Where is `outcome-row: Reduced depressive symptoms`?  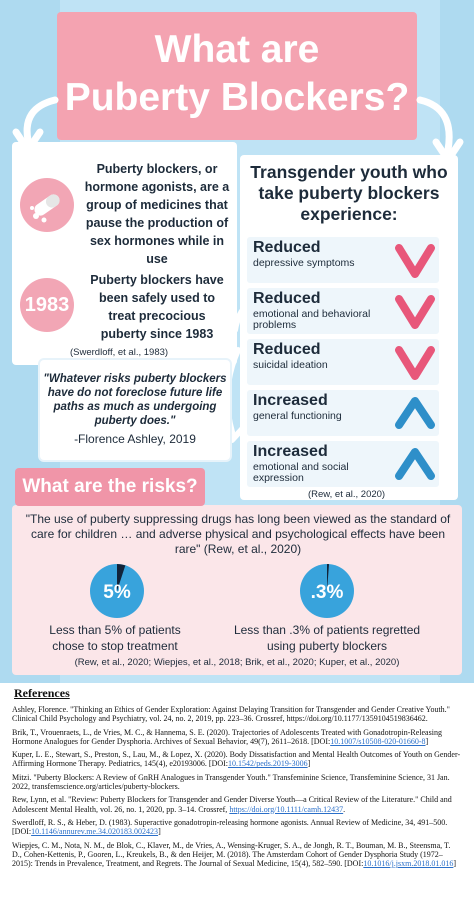 outcome-row: Reduced depressive symptoms is located at coordinates (343, 260).